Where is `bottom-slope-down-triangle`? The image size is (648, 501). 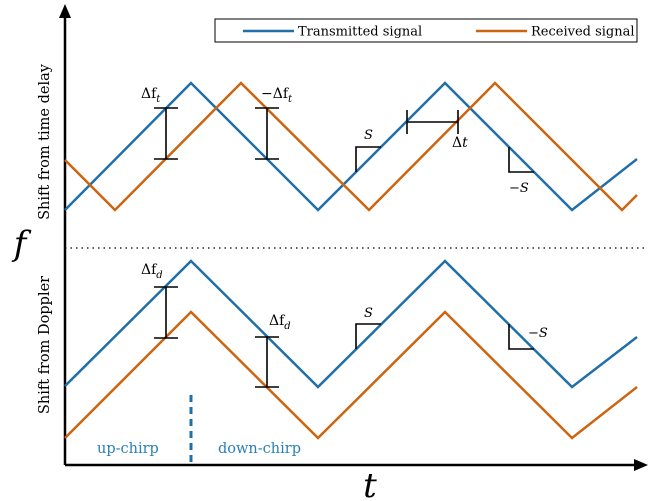
bottom-slope-down-triangle is located at coordinates (521, 337).